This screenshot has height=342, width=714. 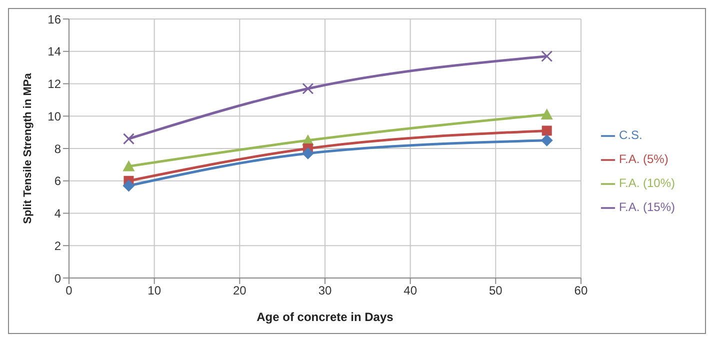 I want to click on y-tick-label: 6, so click(x=58, y=181).